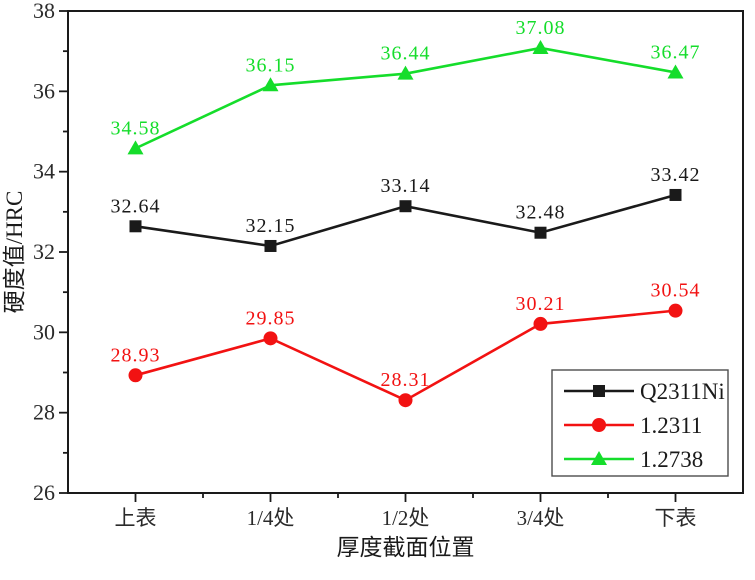 This screenshot has height=580, width=755. Describe the element at coordinates (271, 518) in the screenshot. I see `x-tick-label: 1/4处` at that location.